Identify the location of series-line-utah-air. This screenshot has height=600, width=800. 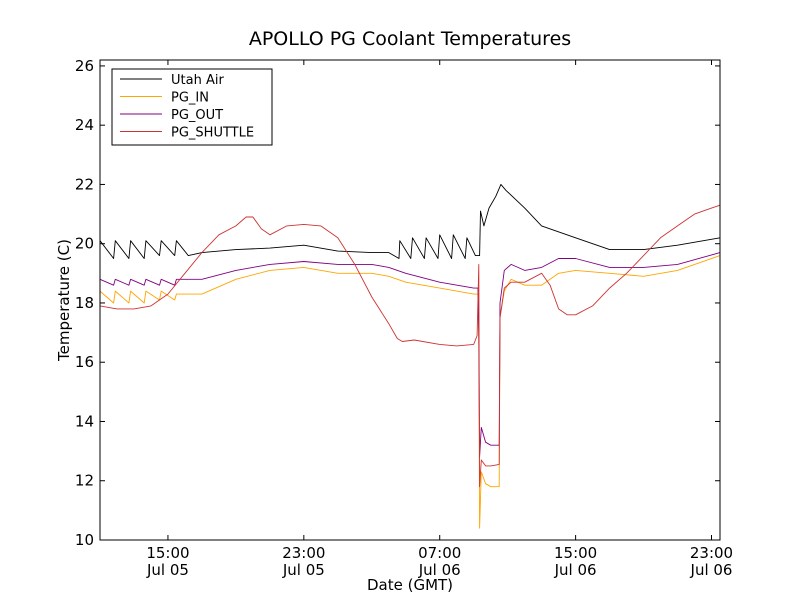
(410, 221).